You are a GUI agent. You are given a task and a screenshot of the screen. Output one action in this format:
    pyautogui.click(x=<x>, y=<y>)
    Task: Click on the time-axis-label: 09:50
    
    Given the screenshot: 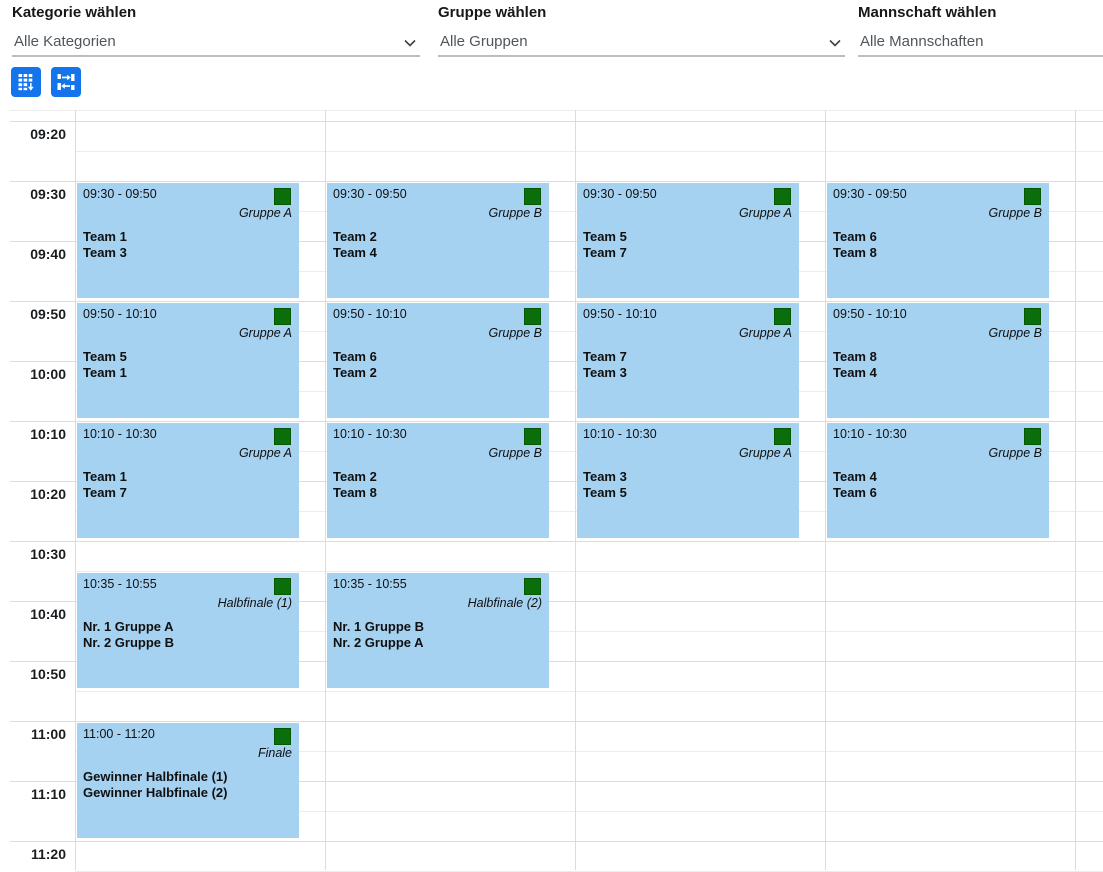 What is the action you would take?
    pyautogui.click(x=48, y=314)
    